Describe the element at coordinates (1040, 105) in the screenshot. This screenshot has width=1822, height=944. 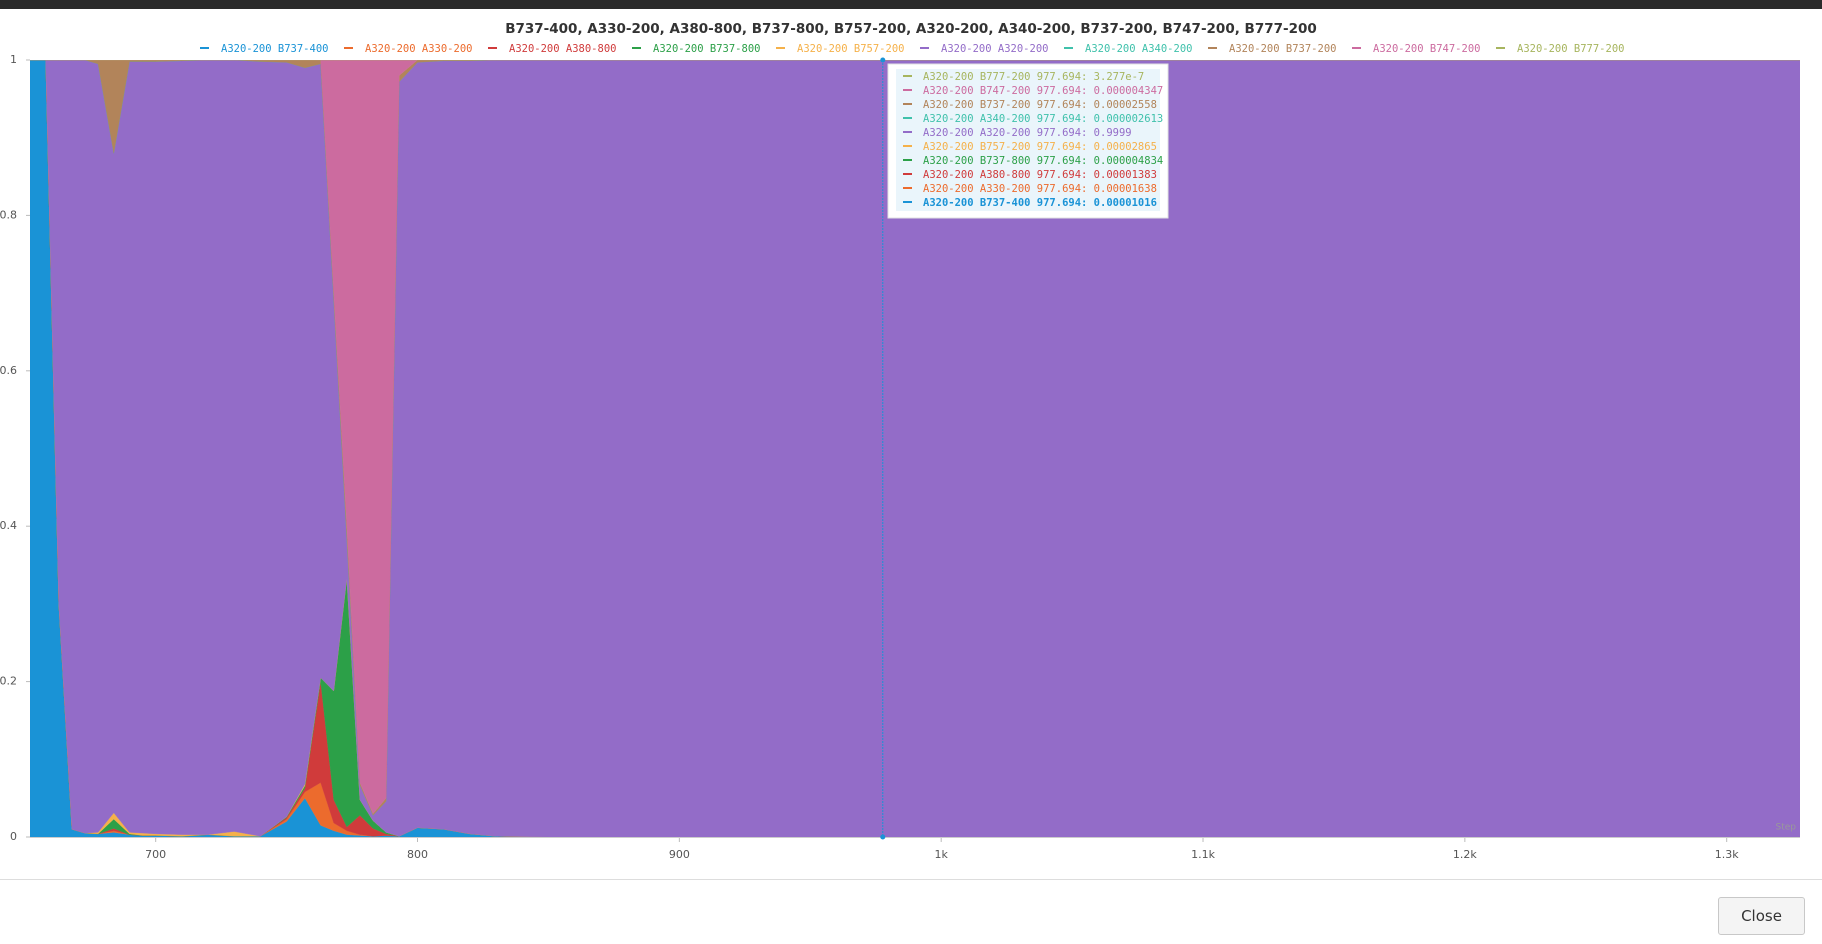
I see `tooltip-row: A320-200 B737-200 977.694: 0.00002558` at that location.